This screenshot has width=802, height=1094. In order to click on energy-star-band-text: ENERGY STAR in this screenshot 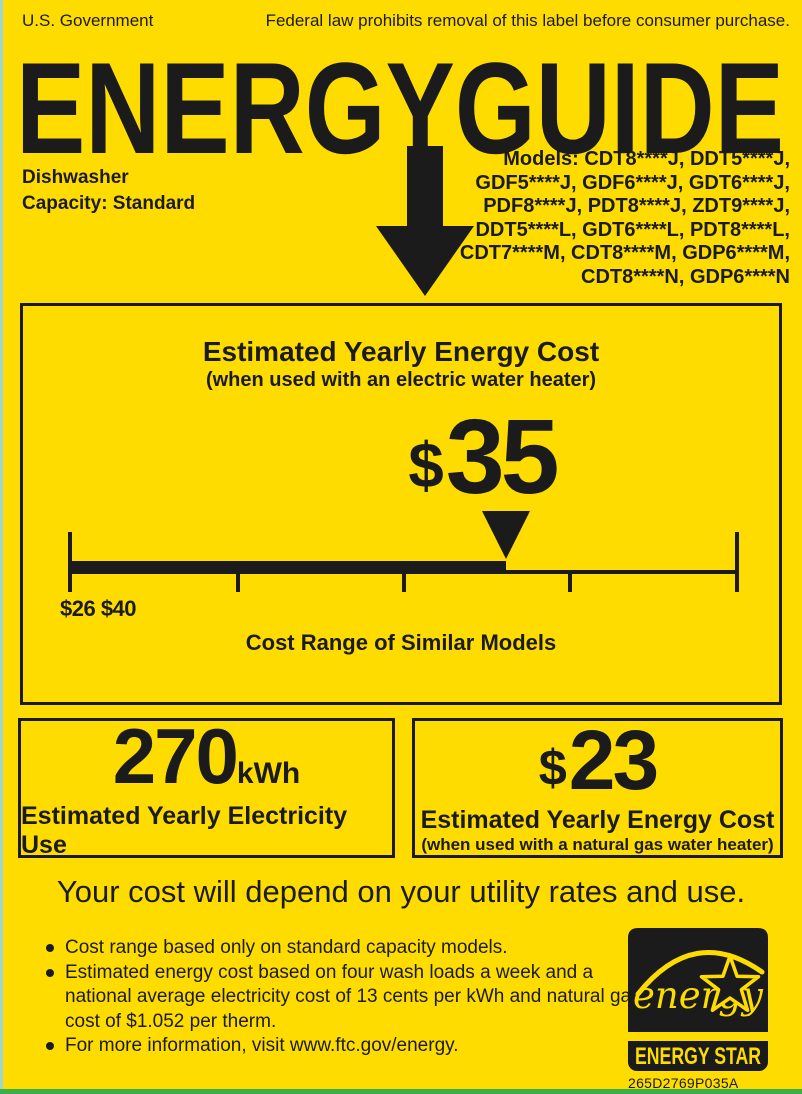, I will do `click(698, 1056)`.